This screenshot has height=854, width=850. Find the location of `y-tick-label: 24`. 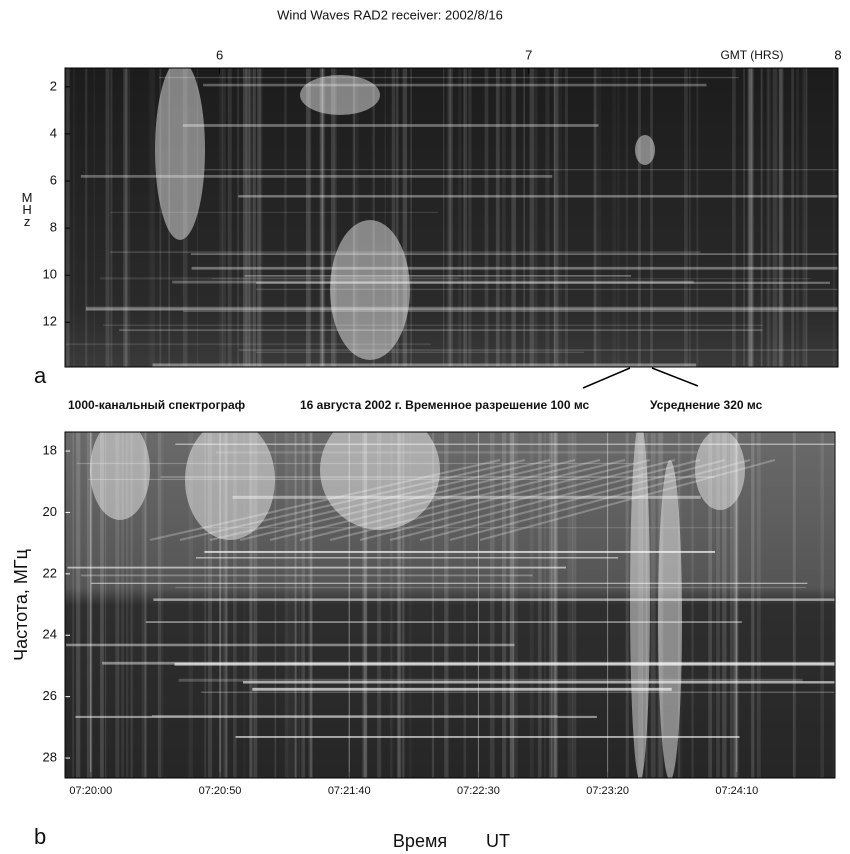

y-tick-label: 24 is located at coordinates (50, 634).